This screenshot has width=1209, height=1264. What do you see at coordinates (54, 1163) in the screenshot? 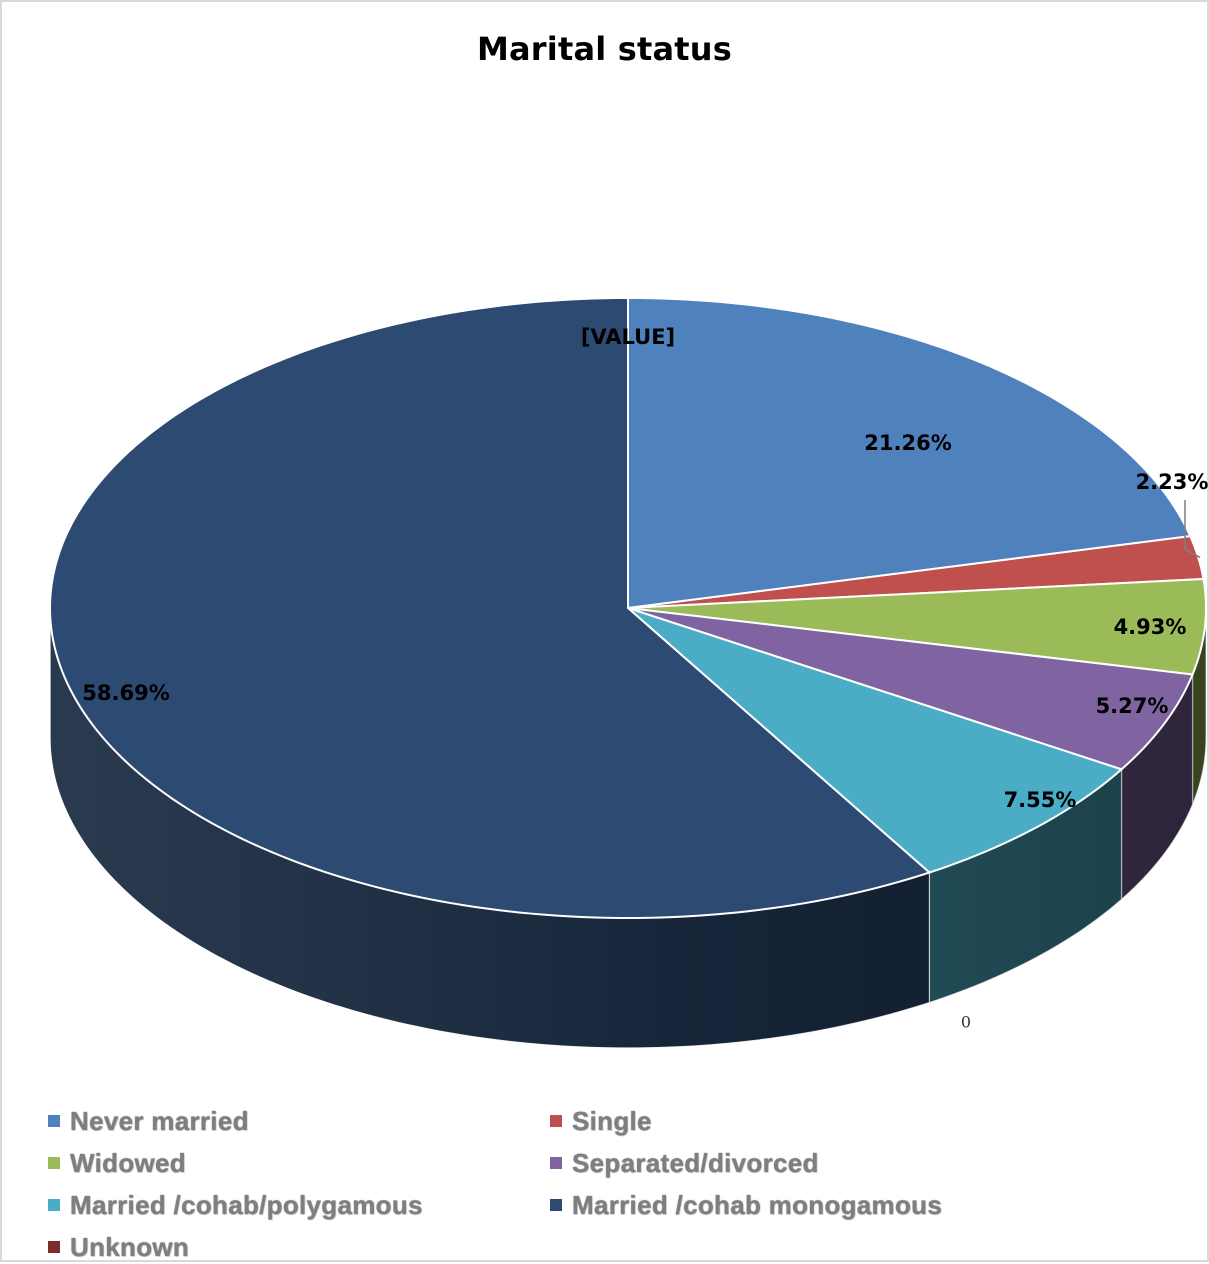
I see `legend-swatch-widowed` at bounding box center [54, 1163].